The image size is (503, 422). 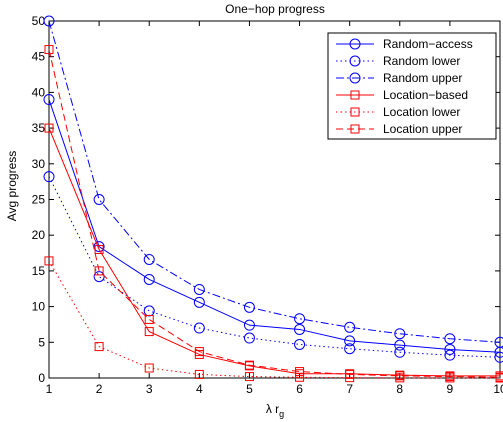 I want to click on y-tick-label: 30, so click(x=39, y=164).